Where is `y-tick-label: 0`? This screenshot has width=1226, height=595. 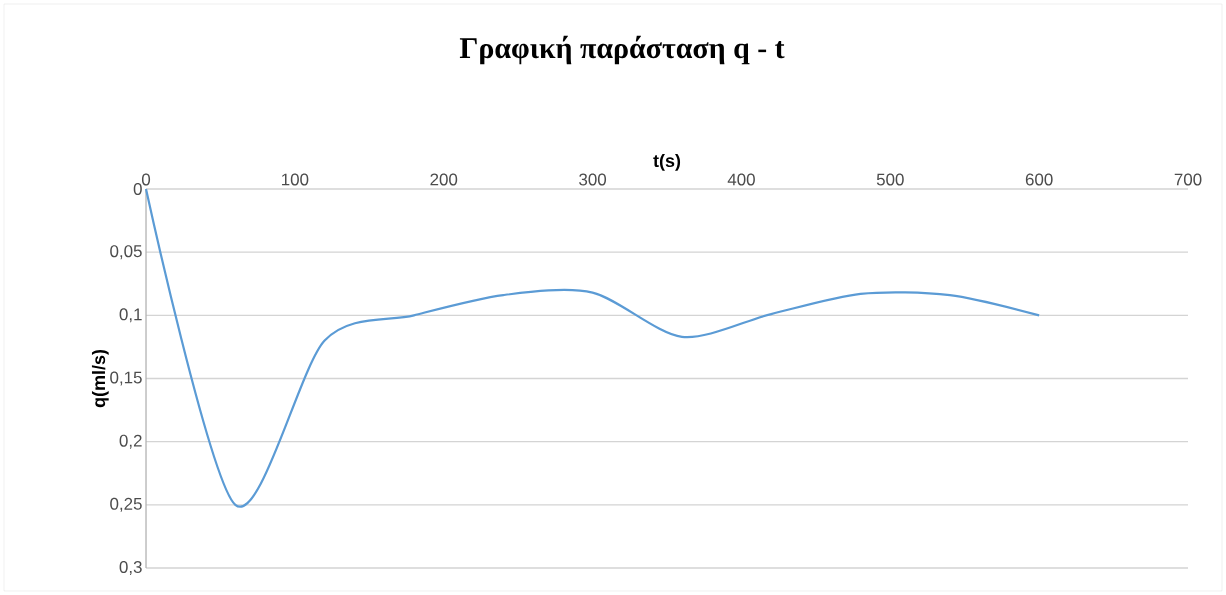 y-tick-label: 0 is located at coordinates (137, 188).